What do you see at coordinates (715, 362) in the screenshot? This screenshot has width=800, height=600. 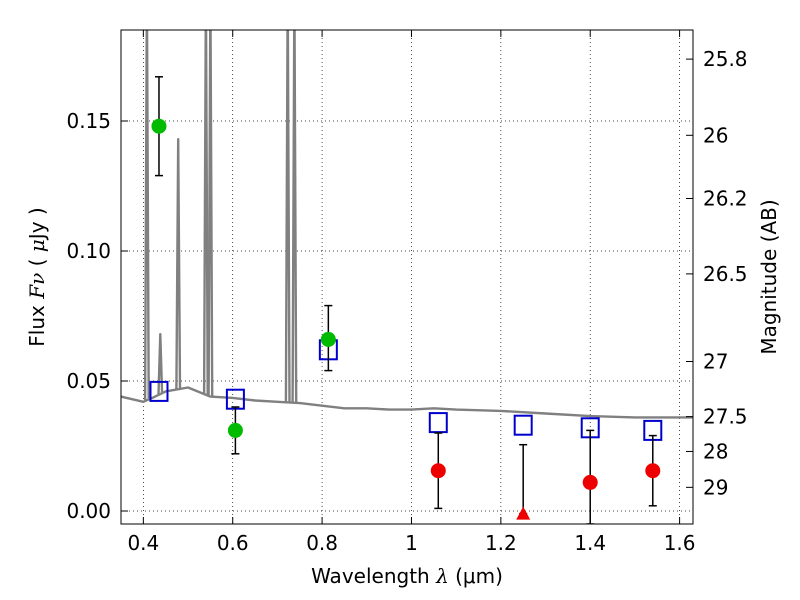 I see `mag-tick-label: 27` at bounding box center [715, 362].